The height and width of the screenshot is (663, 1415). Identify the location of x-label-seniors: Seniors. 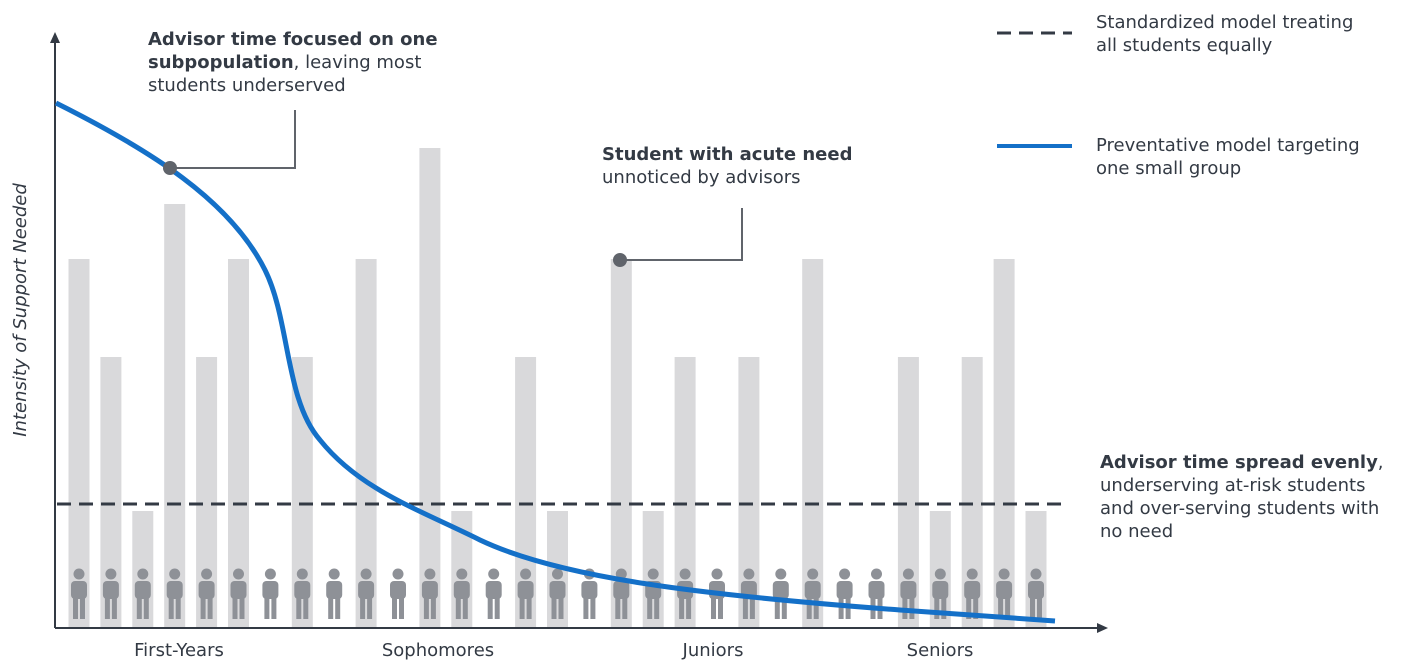
(940, 650).